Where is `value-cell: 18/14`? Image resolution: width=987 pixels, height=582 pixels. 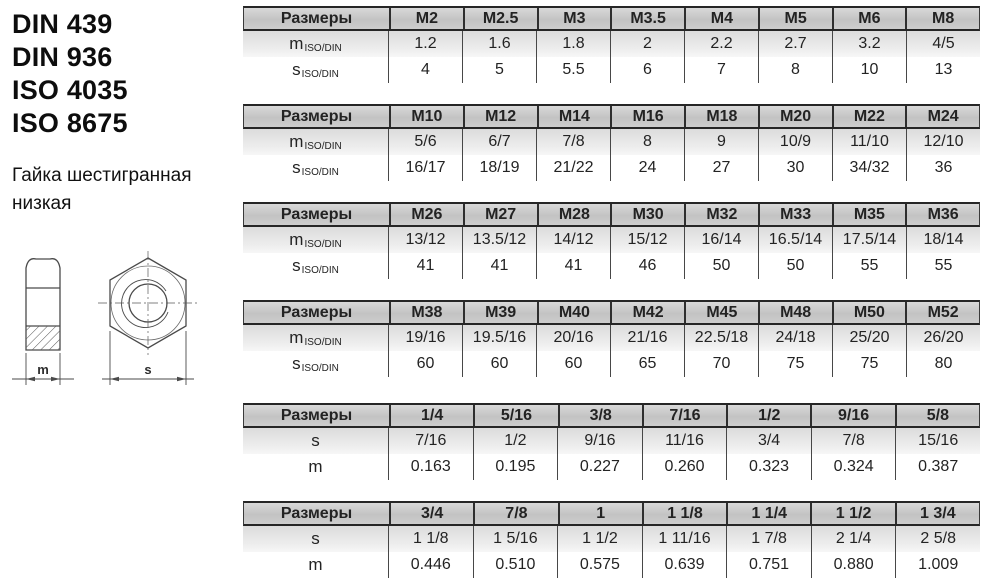 value-cell: 18/14 is located at coordinates (943, 240).